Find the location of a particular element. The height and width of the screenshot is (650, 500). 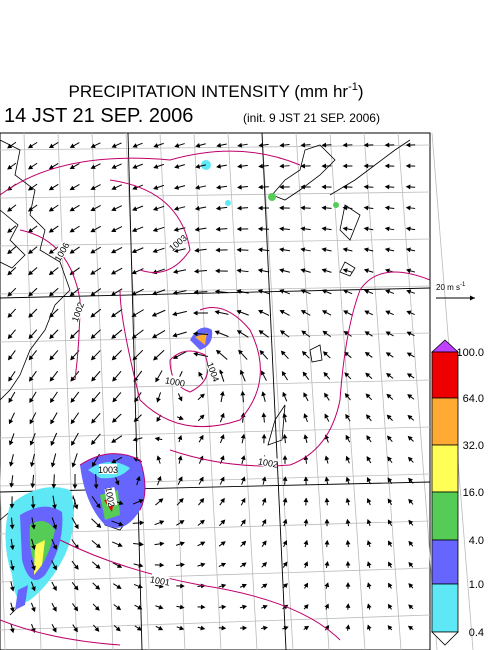

colorbar-label: 4.0 is located at coordinates (476, 541).